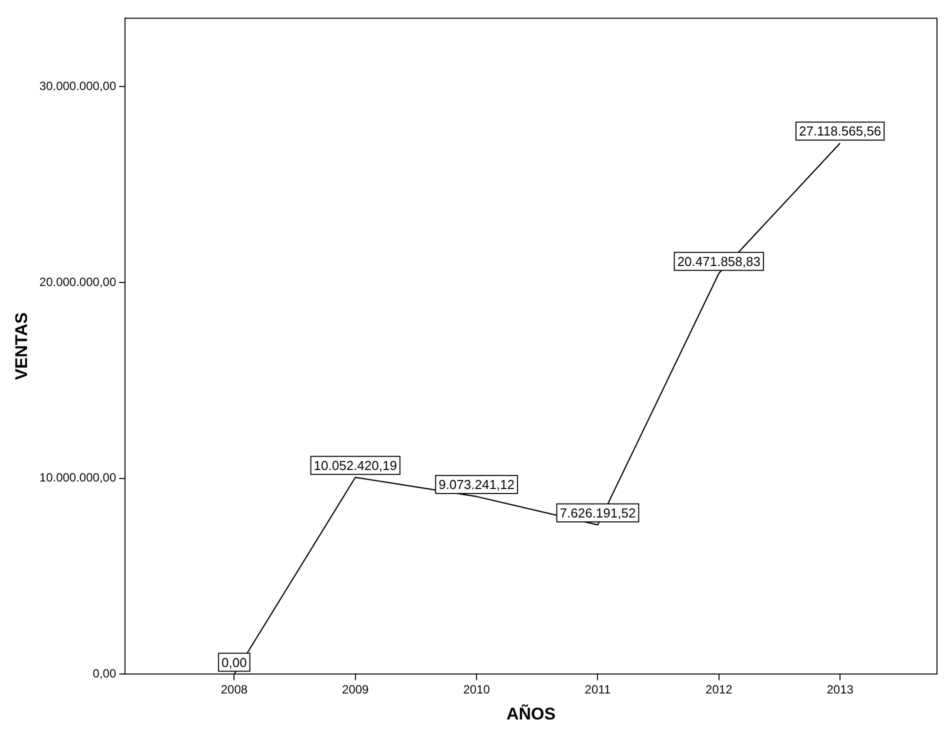 The image size is (949, 737). I want to click on data-label: 27.118.565,56, so click(840, 131).